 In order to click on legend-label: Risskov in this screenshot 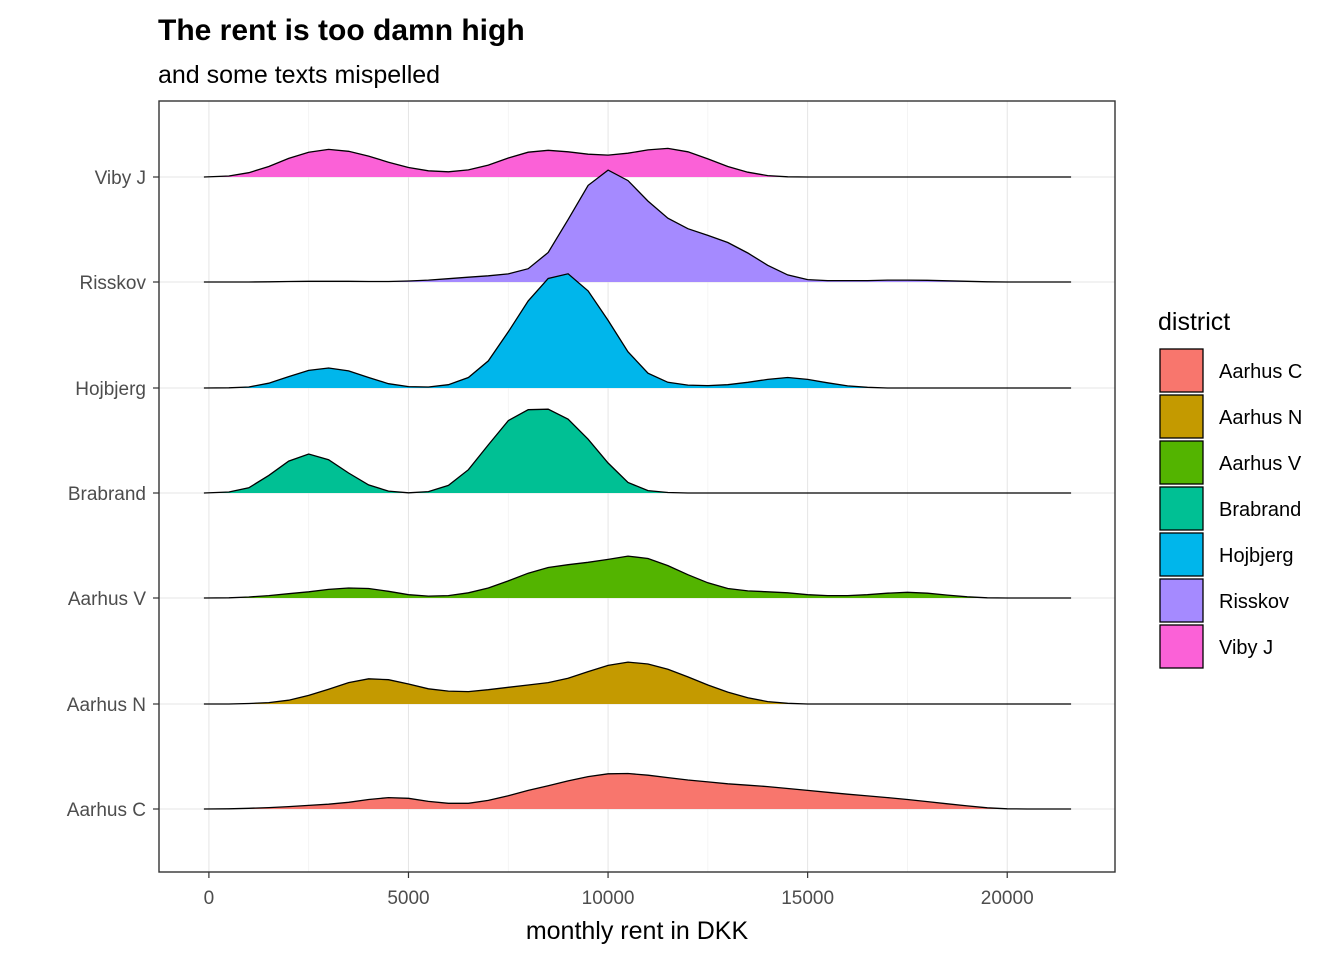, I will do `click(1254, 602)`.